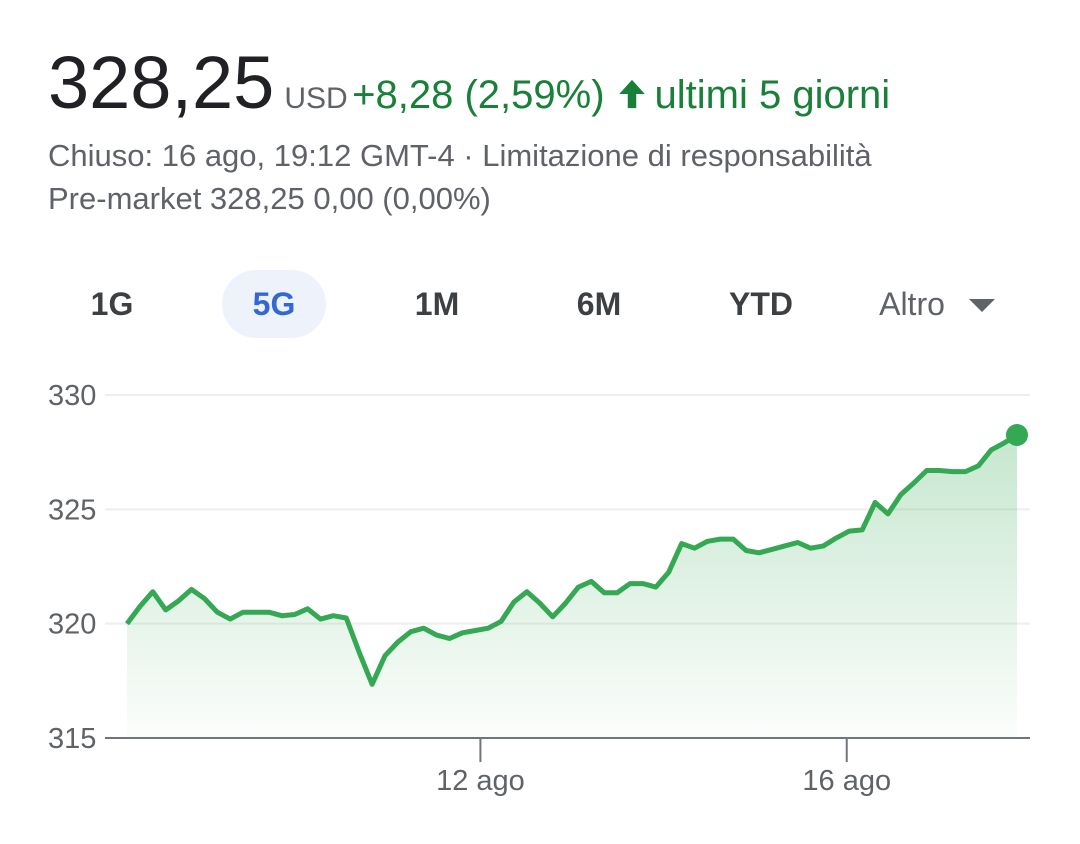 The height and width of the screenshot is (844, 1080). Describe the element at coordinates (846, 781) in the screenshot. I see `x-tick-label: 16 ago` at that location.